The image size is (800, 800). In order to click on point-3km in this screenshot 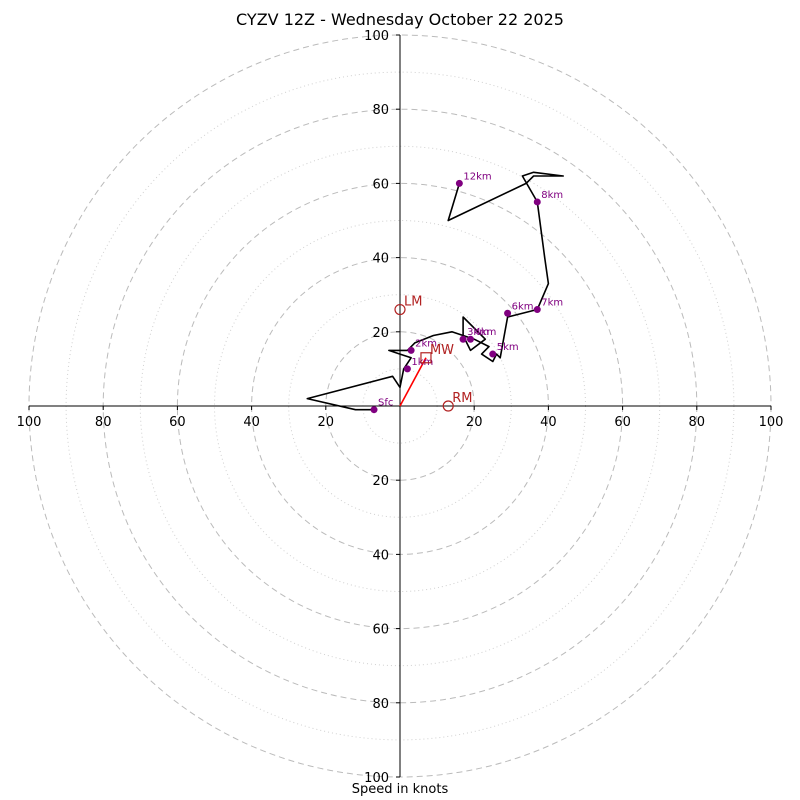, I will do `click(463, 339)`.